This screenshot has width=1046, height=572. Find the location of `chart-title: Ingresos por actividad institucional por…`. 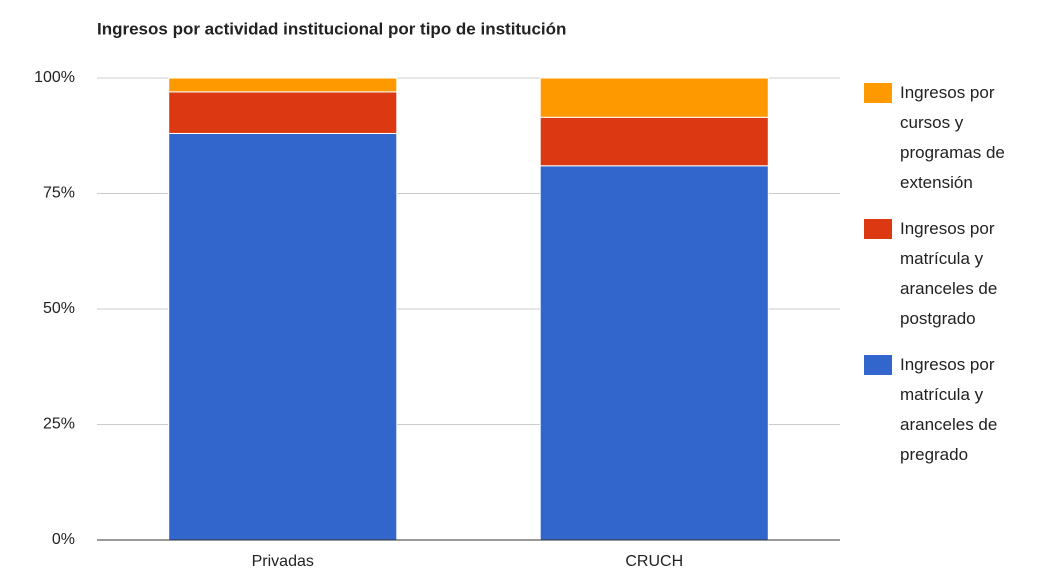

chart-title: Ingresos por actividad institucional por… is located at coordinates (331, 28).